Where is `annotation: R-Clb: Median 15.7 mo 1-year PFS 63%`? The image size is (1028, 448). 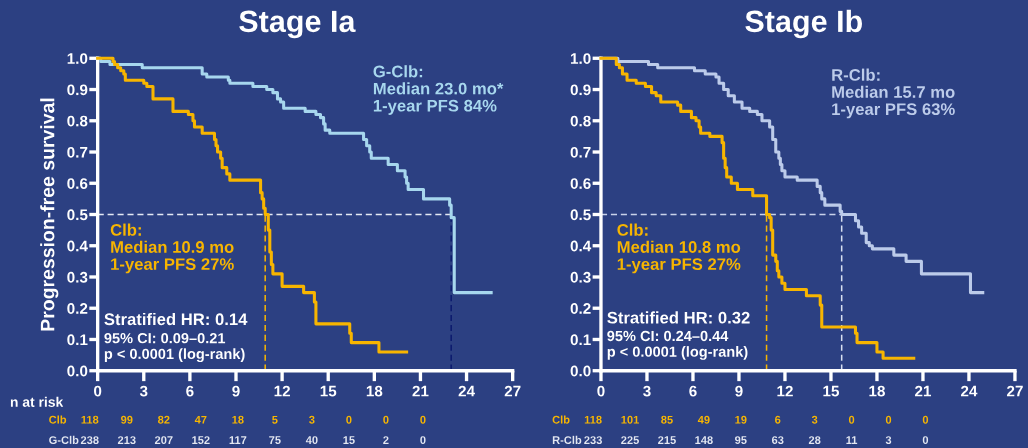 annotation: R-Clb: Median 15.7 mo 1-year PFS 63% is located at coordinates (893, 93).